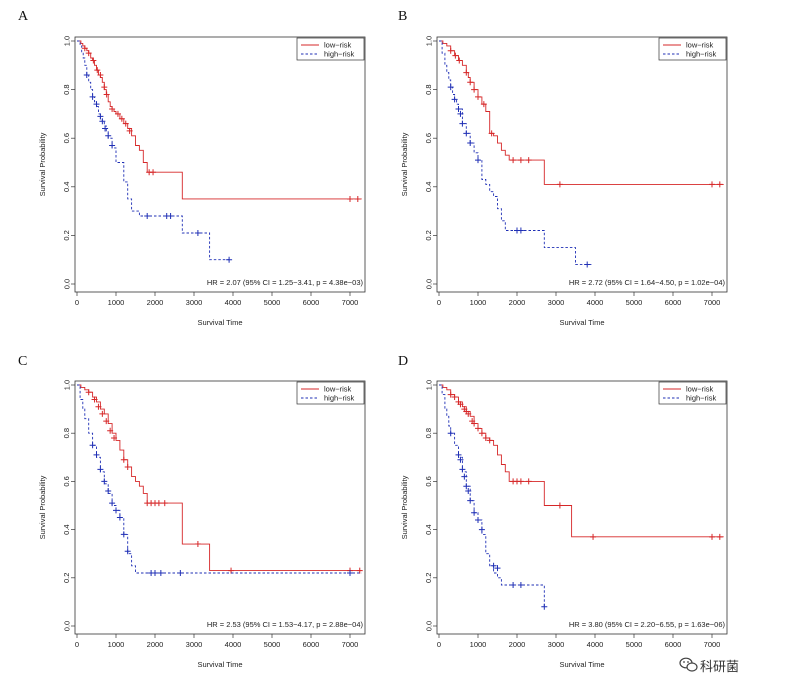 The width and height of the screenshot is (786, 692). Describe the element at coordinates (23, 16) in the screenshot. I see `panel-letter: A` at that location.